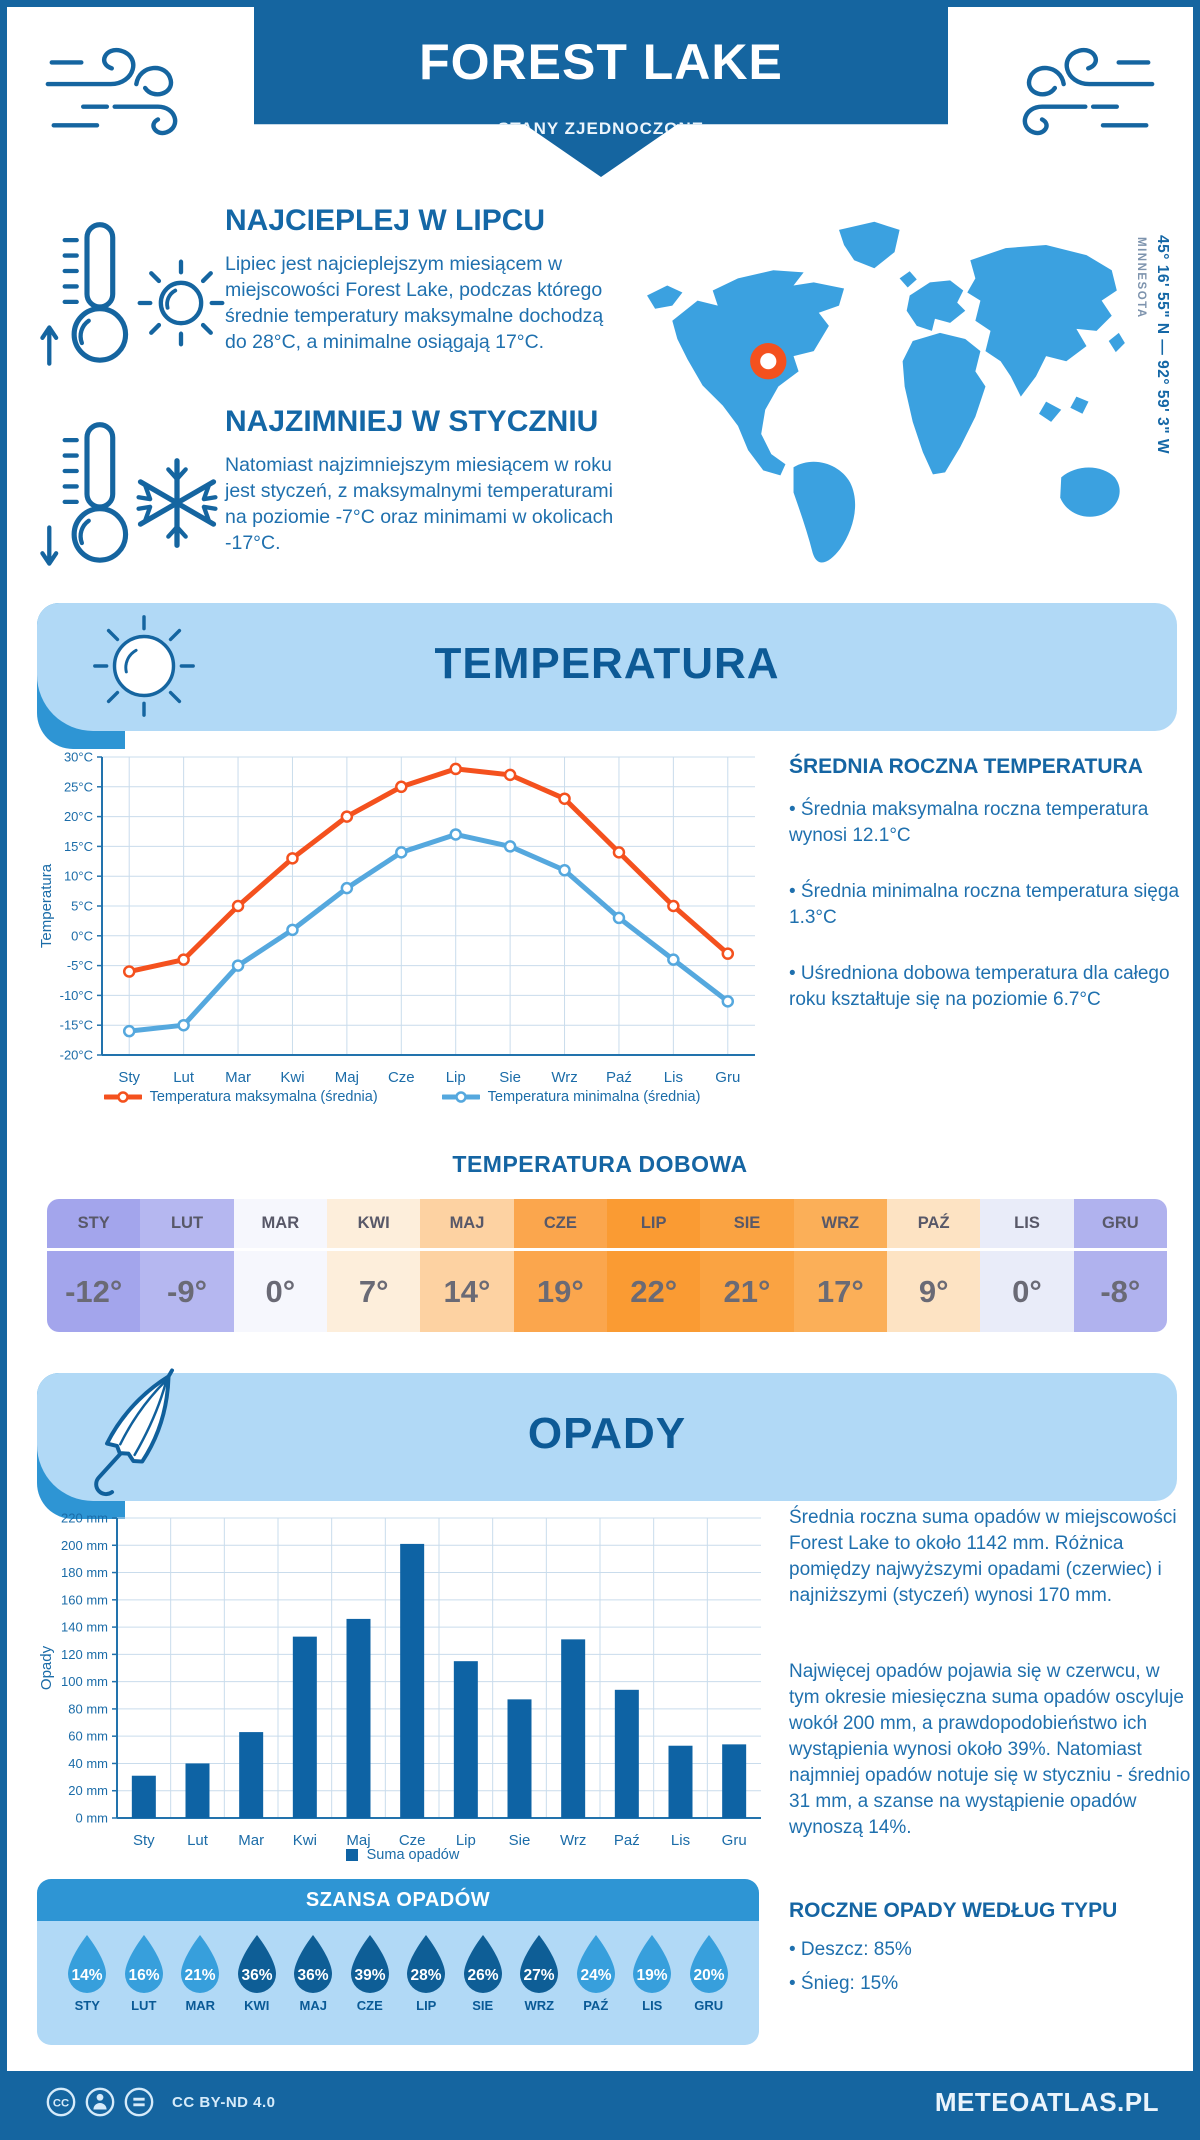 This screenshot has width=1200, height=2140. I want to click on water-drop-icon: 20%, so click(708, 1964).